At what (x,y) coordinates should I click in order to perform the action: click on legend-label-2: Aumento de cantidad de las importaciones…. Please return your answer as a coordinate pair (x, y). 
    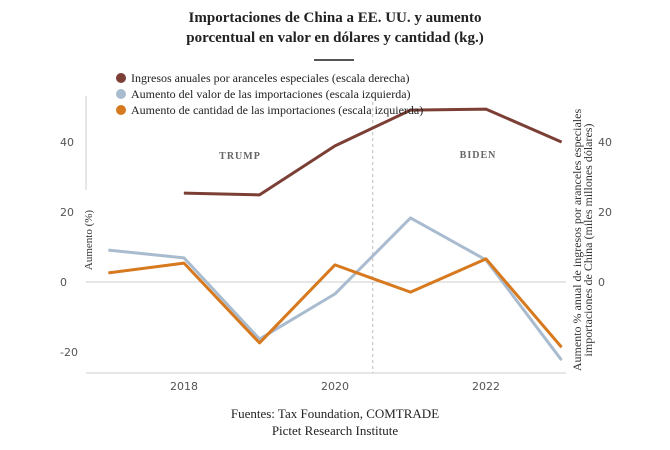
    Looking at the image, I should click on (277, 110).